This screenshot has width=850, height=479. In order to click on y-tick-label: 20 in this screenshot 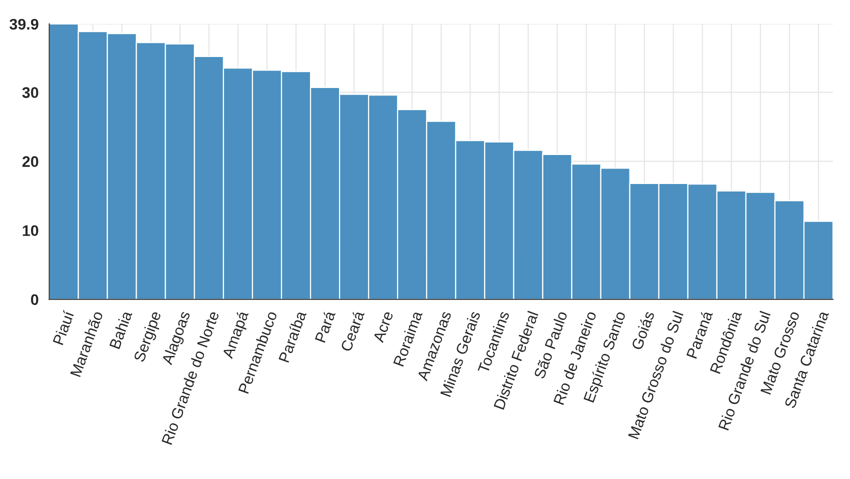, I will do `click(30, 162)`.